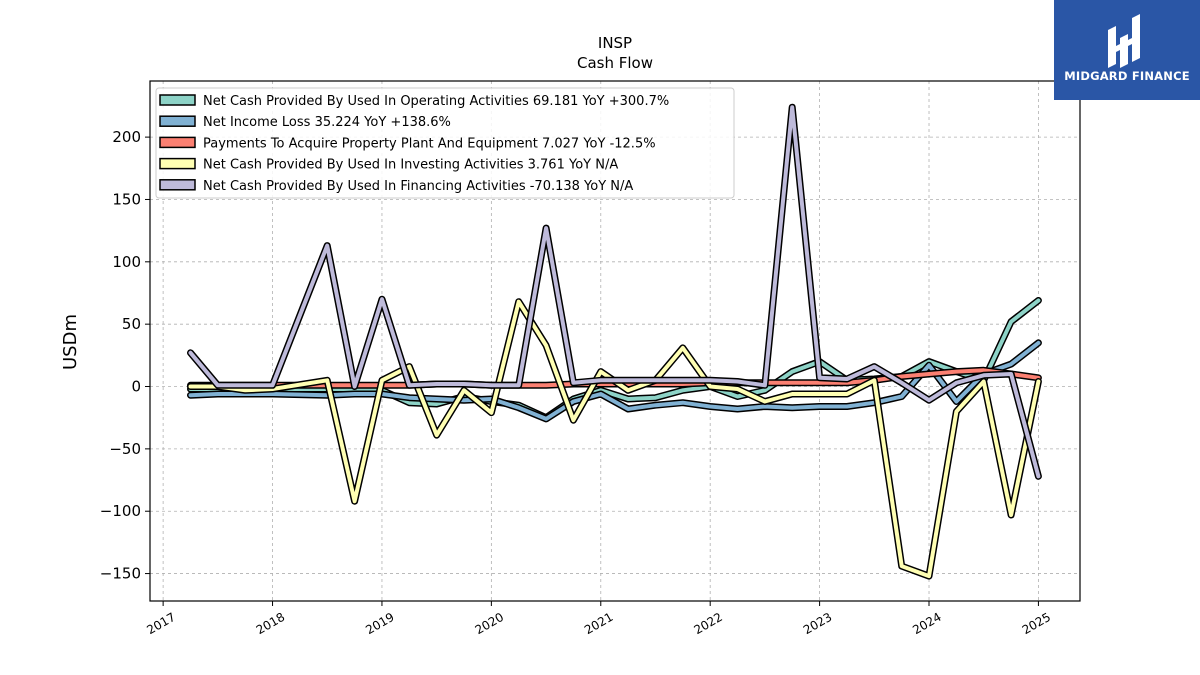 This screenshot has width=1200, height=675. Describe the element at coordinates (70, 342) in the screenshot. I see `y-axis-label: USDm` at that location.